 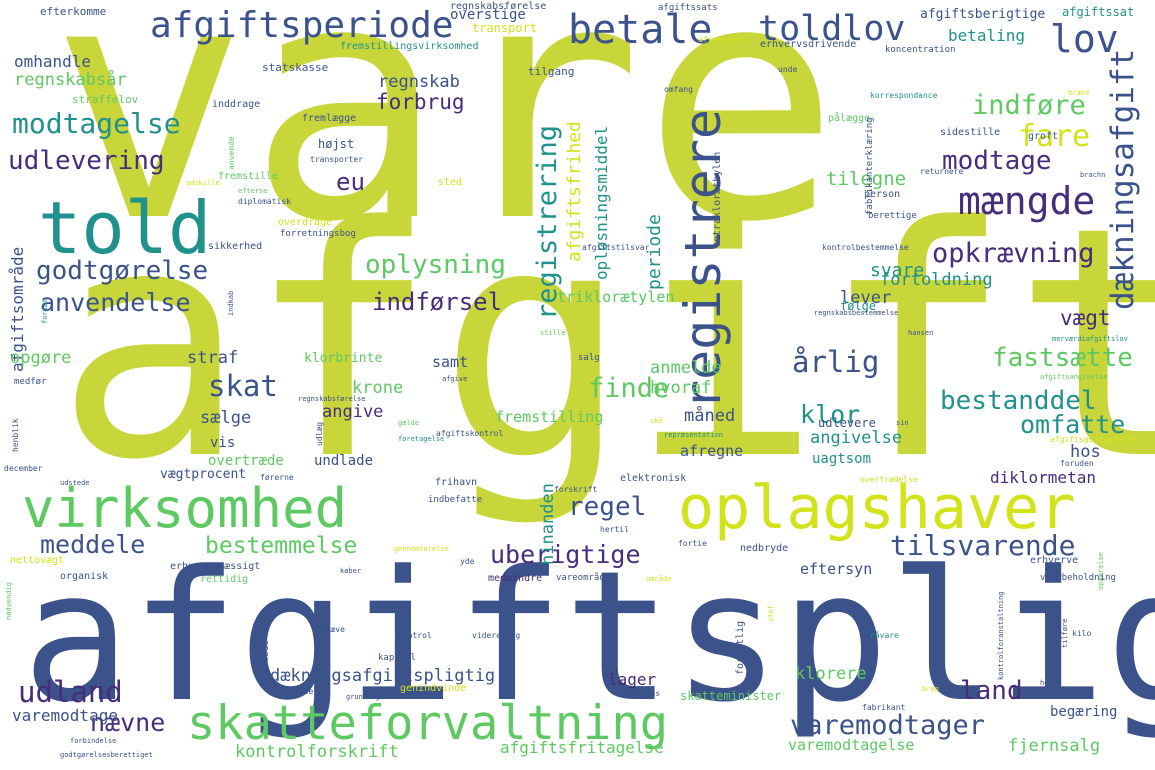 What do you see at coordinates (336, 144) in the screenshot?
I see `word: højst` at bounding box center [336, 144].